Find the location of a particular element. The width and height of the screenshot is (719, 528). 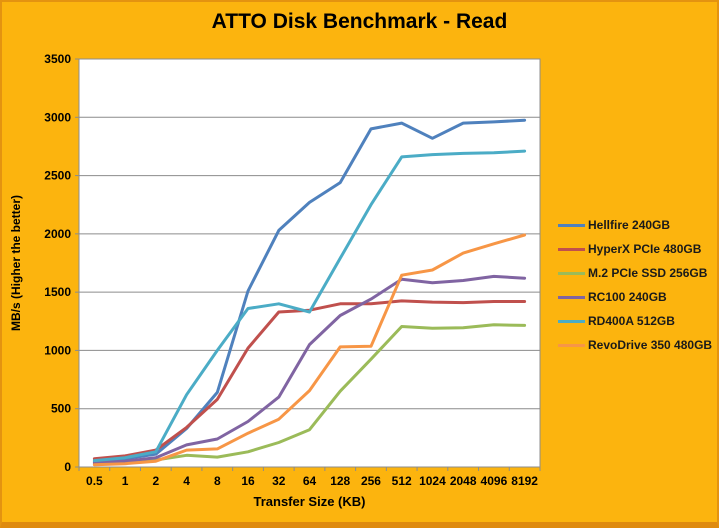

y-tick-label: 2000 is located at coordinates (57, 234).